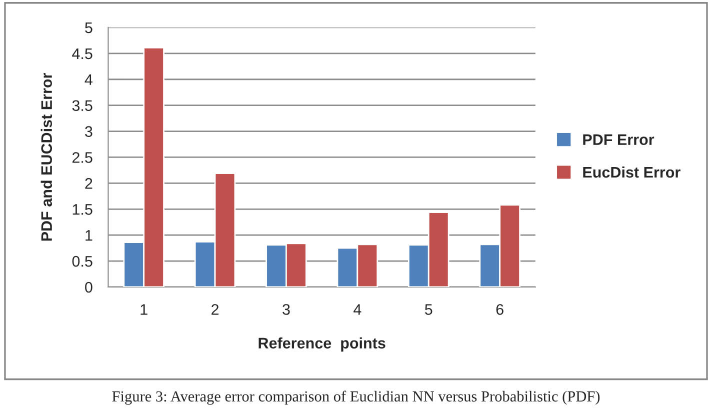 The height and width of the screenshot is (410, 712). I want to click on legend-label: EucDist Error, so click(631, 172).